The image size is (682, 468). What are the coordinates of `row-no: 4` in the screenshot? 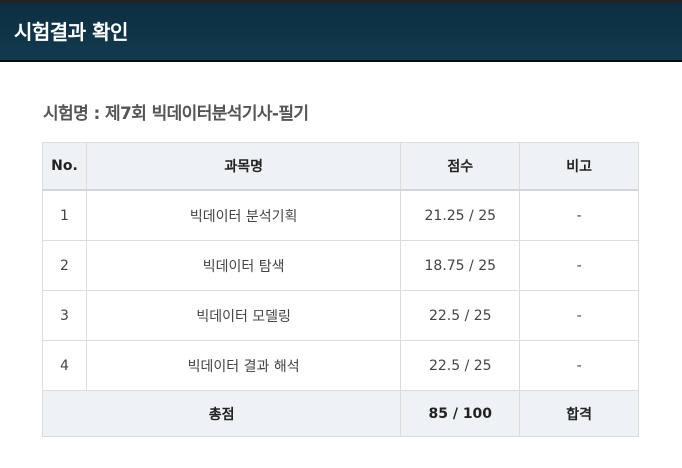 It's located at (64, 365).